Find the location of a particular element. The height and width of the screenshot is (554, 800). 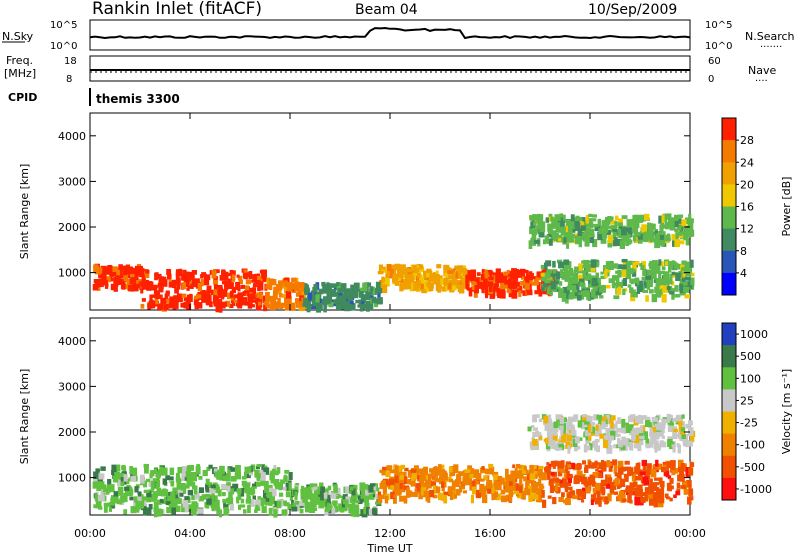

x-tick-label: 12:00 is located at coordinates (390, 533).